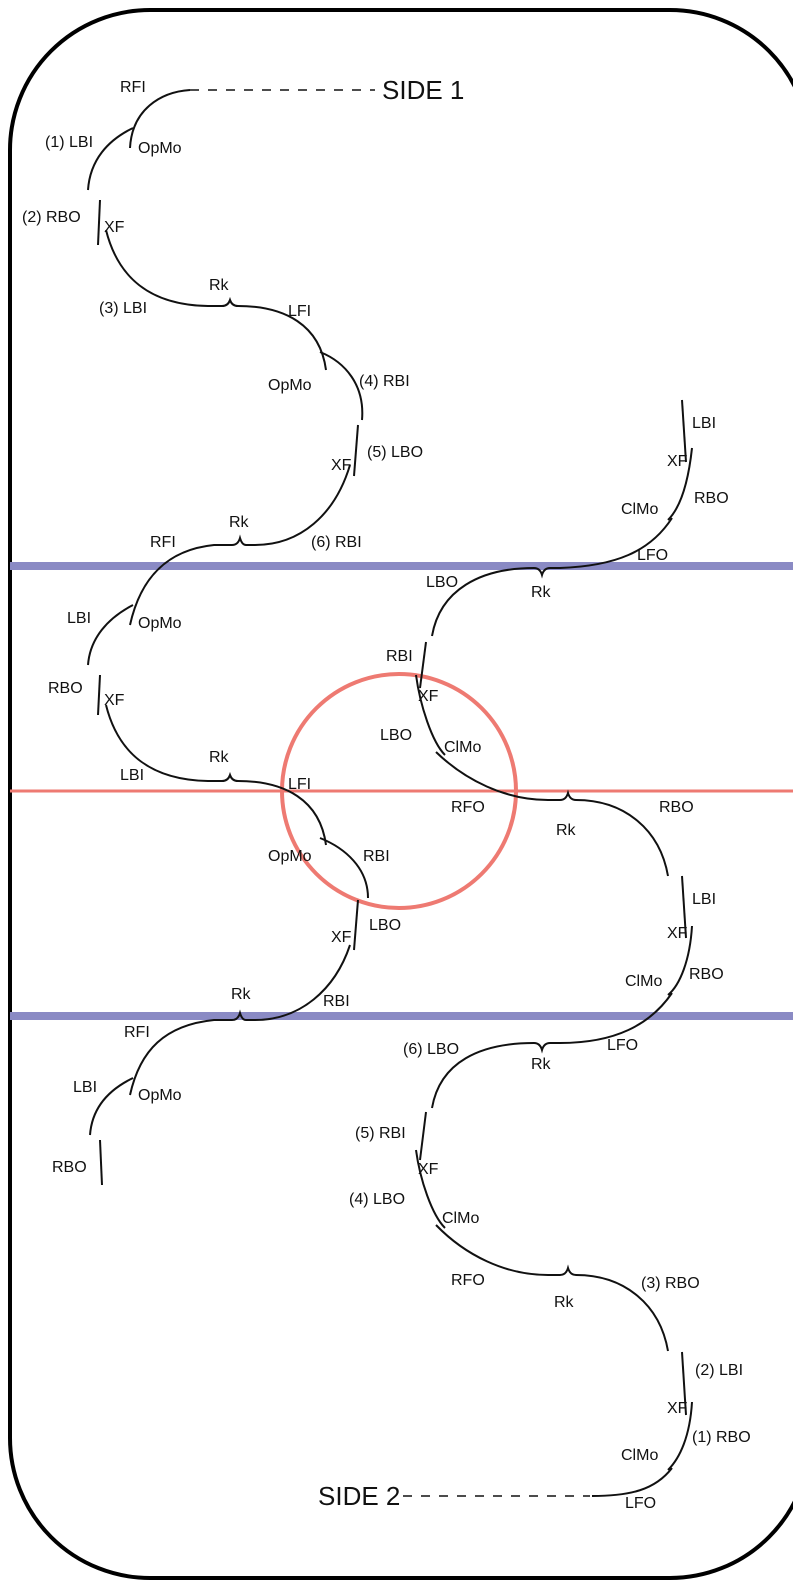 The width and height of the screenshot is (793, 1586). What do you see at coordinates (359, 1496) in the screenshot?
I see `side2-label: SIDE 2` at bounding box center [359, 1496].